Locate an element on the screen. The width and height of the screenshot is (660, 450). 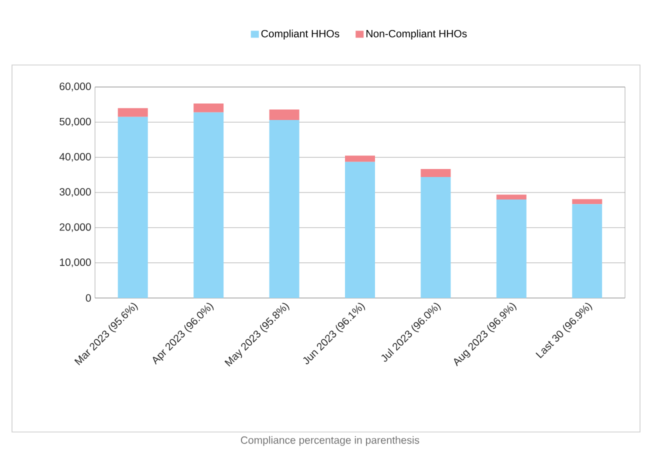
text: Compliance percentage in parenthesis is located at coordinates (330, 441).